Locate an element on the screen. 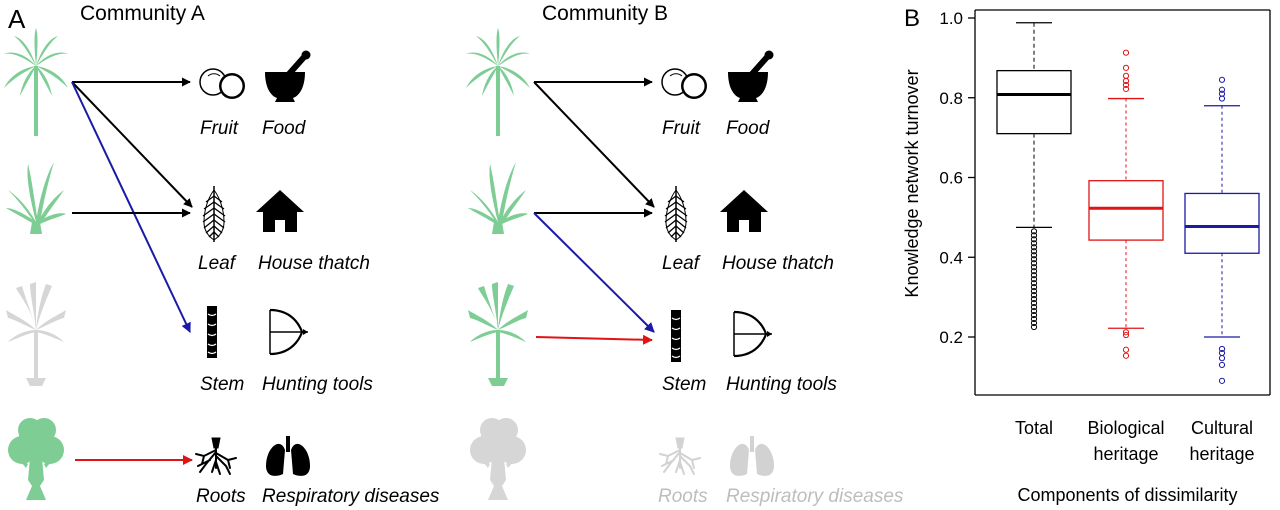  label-food-b: Food is located at coordinates (748, 128).